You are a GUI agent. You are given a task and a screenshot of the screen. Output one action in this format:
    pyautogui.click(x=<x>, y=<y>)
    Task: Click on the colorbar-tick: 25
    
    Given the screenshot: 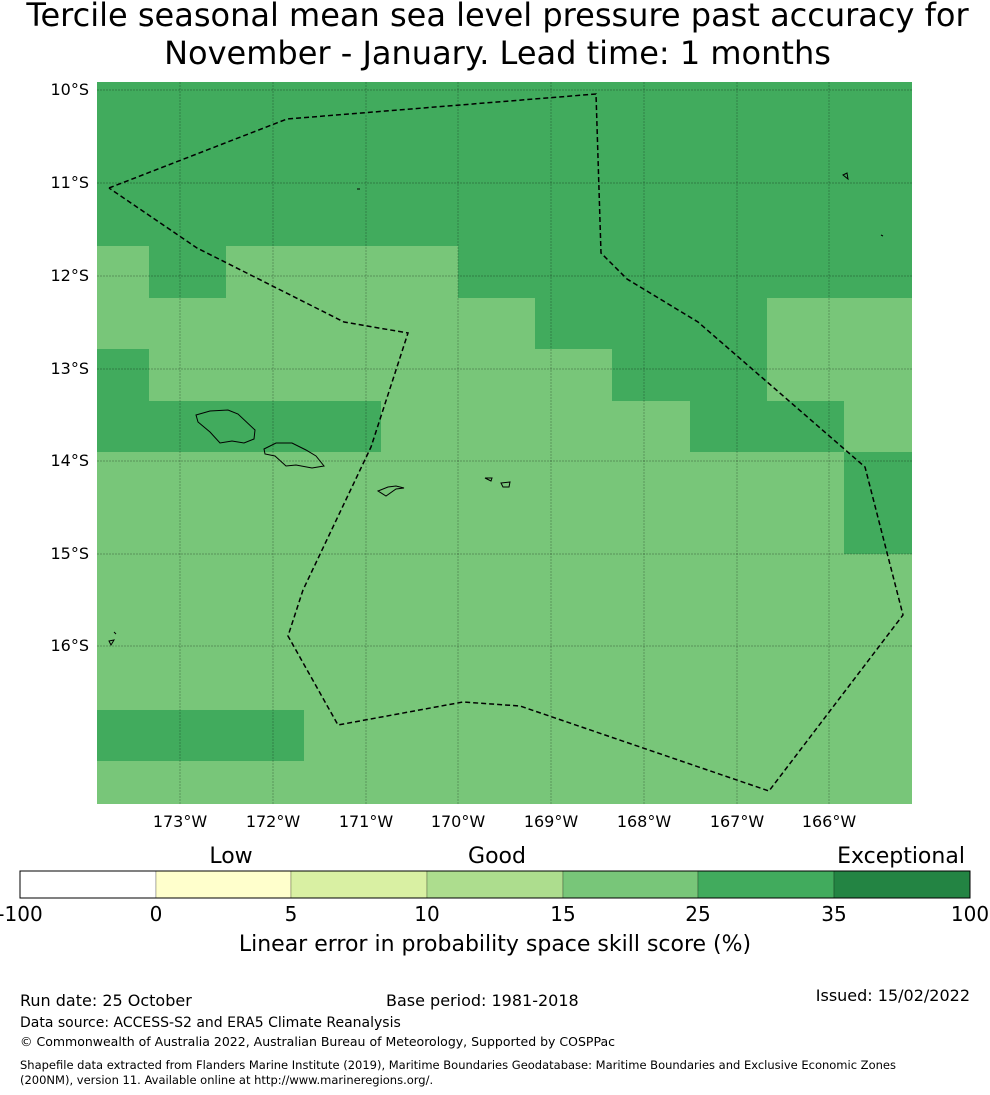 What is the action you would take?
    pyautogui.click(x=698, y=914)
    